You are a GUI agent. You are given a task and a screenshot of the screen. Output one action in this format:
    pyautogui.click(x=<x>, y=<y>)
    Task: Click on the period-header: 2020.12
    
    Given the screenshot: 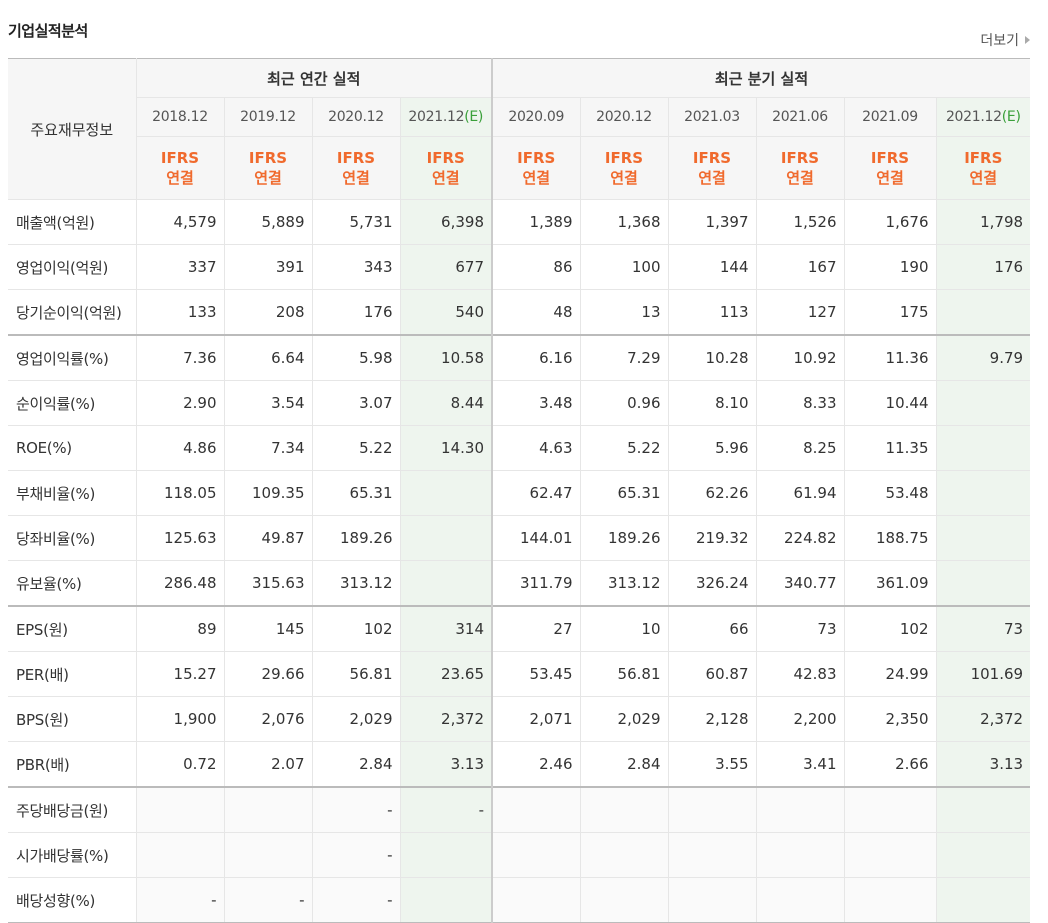 What is the action you would take?
    pyautogui.click(x=624, y=117)
    